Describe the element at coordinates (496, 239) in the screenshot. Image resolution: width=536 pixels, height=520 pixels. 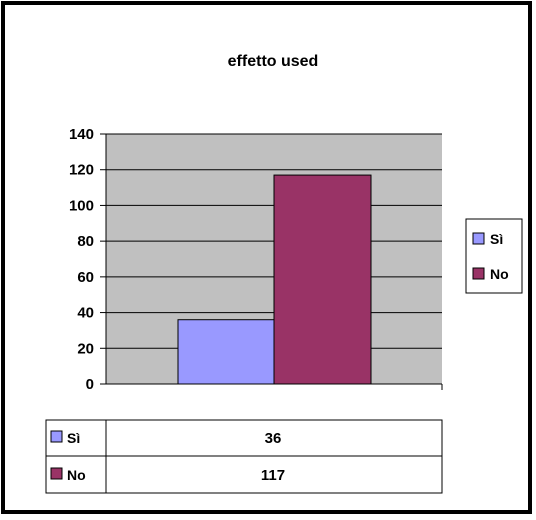
I see `legend-label-si: Sì` at that location.